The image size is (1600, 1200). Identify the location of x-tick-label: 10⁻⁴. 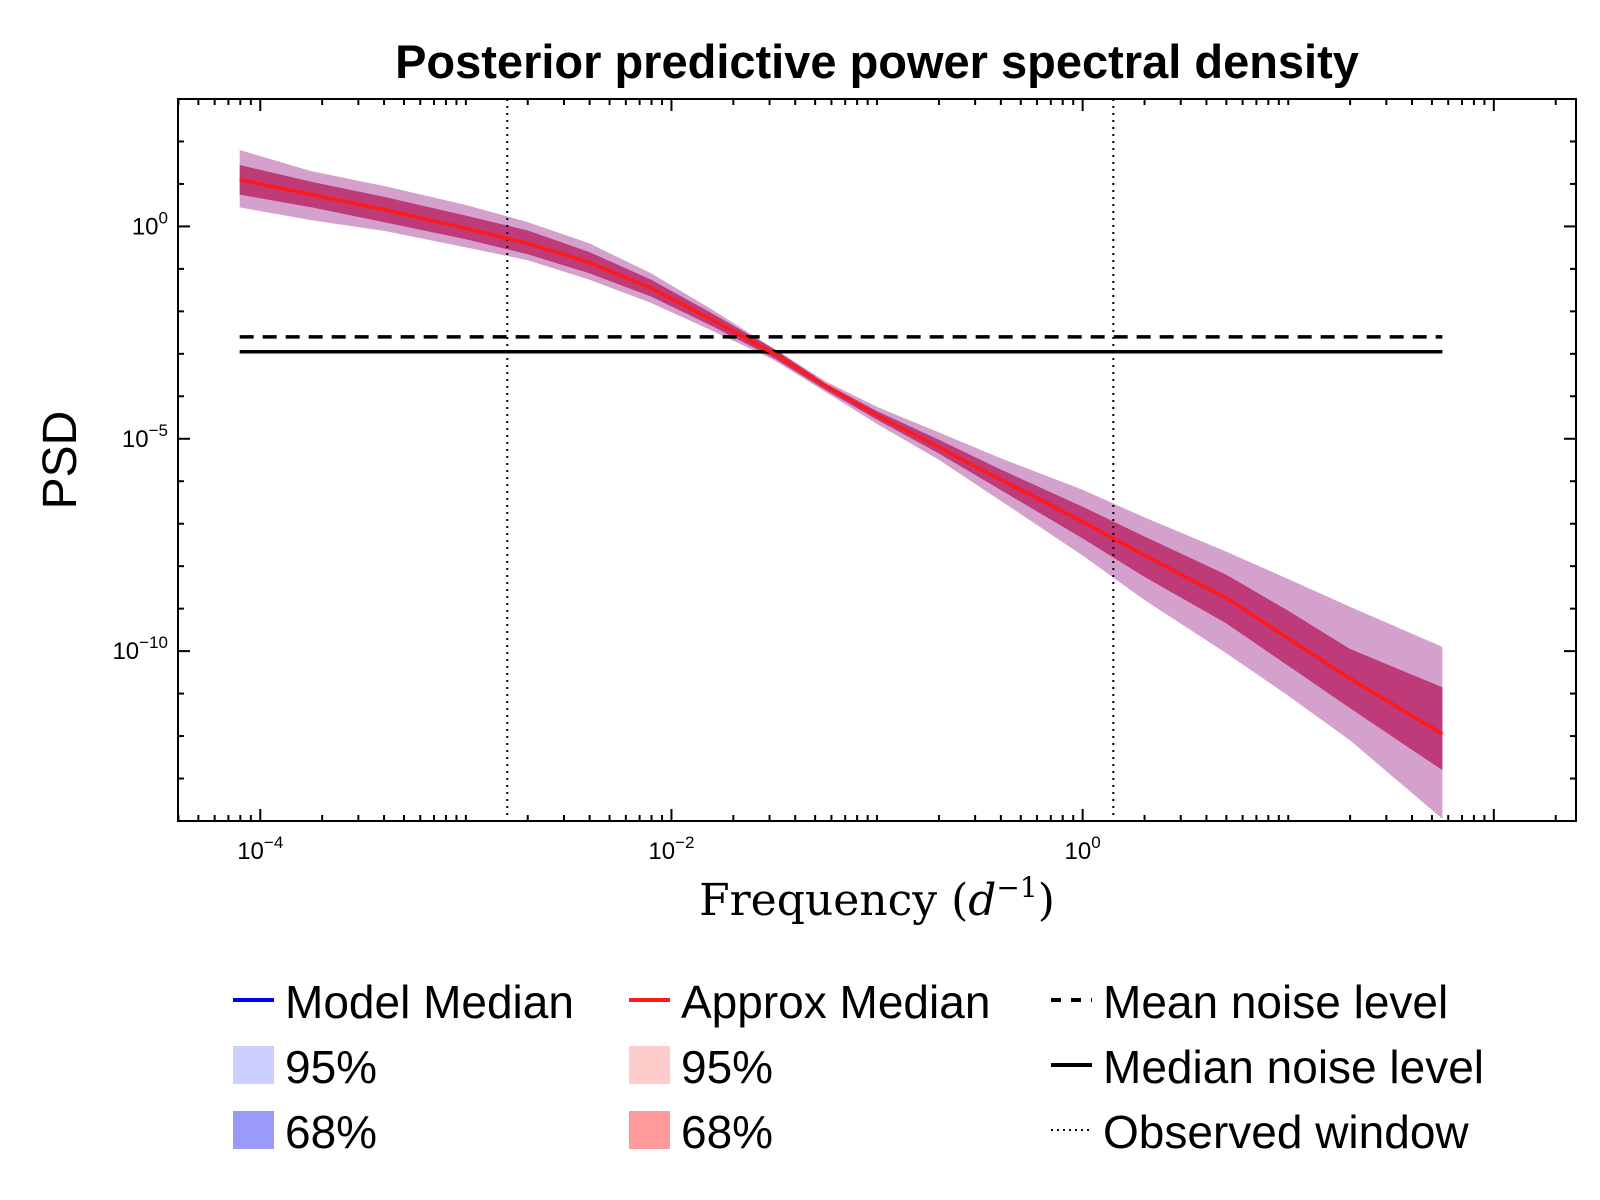
(260, 849).